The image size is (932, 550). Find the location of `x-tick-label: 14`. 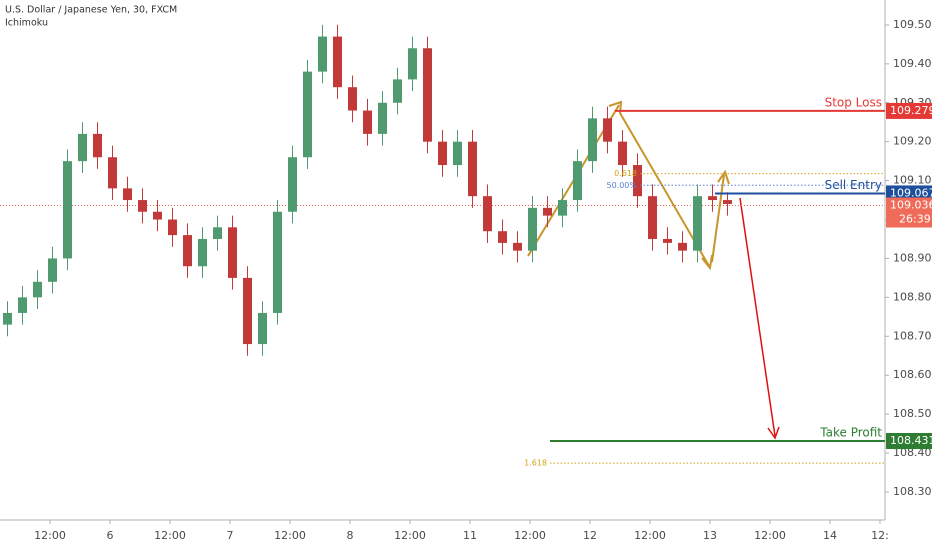

x-tick-label: 14 is located at coordinates (830, 535).